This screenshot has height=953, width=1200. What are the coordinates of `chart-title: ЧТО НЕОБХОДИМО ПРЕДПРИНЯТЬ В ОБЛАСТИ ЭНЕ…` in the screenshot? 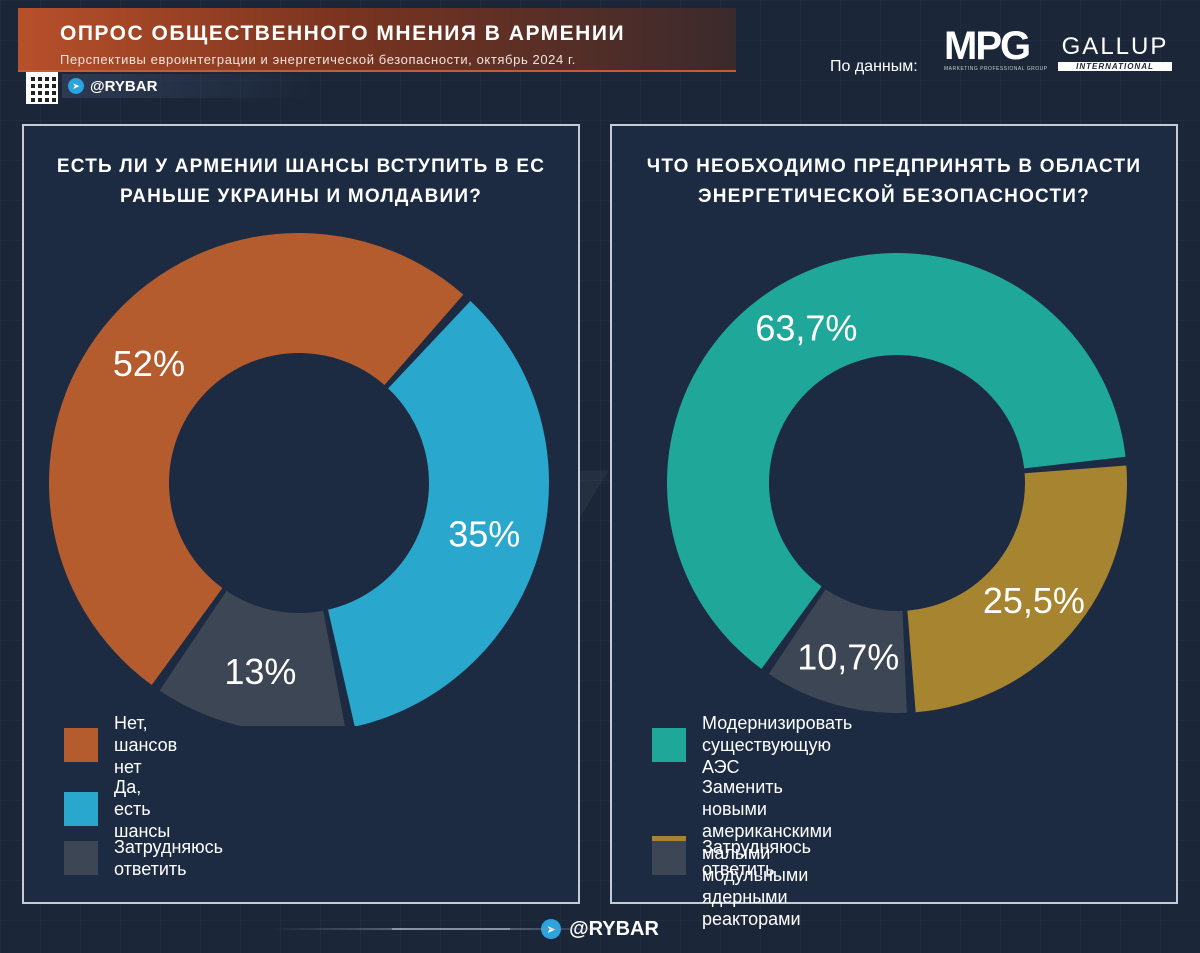 It's located at (894, 181).